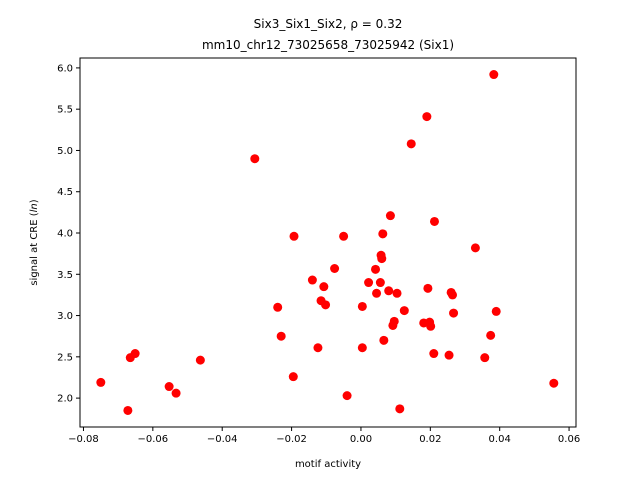 Image resolution: width=640 pixels, height=480 pixels. I want to click on y-tick-label: 2.5, so click(65, 357).